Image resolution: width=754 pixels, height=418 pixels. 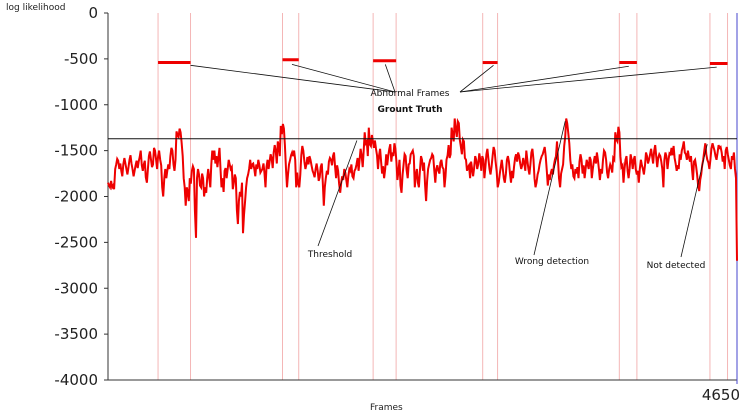 I want to click on wrong-detection-label: Wrong detection, so click(x=552, y=262).